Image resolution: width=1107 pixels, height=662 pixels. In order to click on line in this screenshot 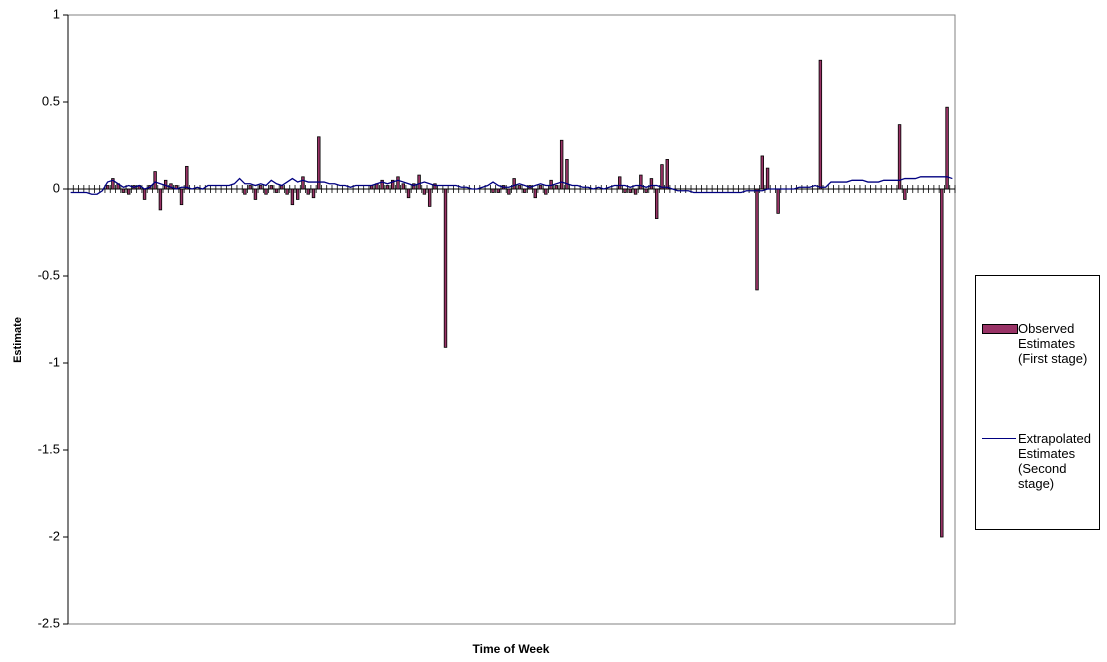, I will do `click(511, 185)`.